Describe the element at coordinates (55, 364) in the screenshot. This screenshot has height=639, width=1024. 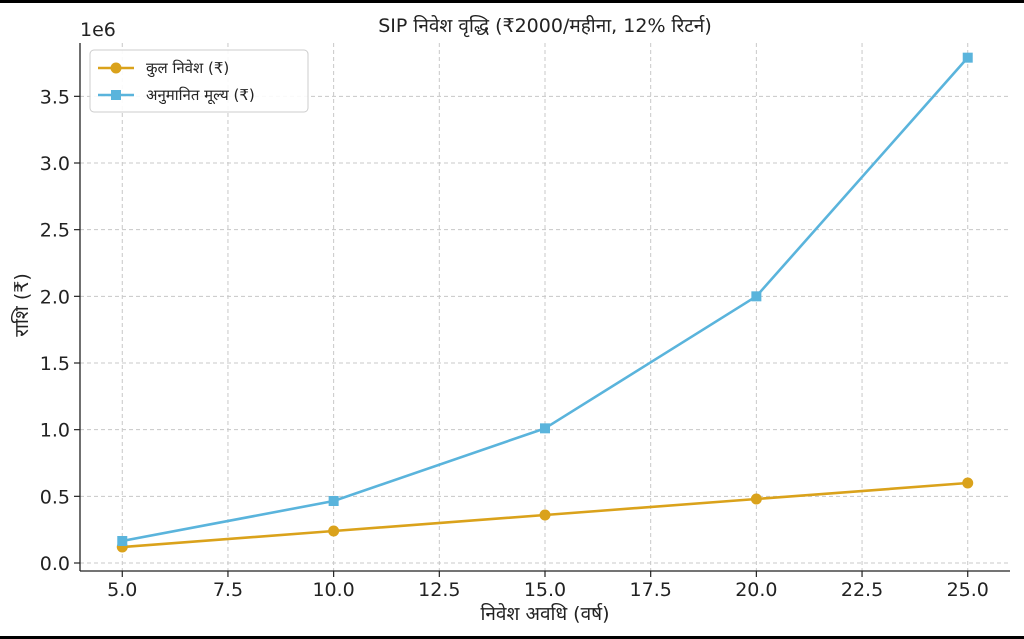
I see `y-tick-label: 1.5` at that location.